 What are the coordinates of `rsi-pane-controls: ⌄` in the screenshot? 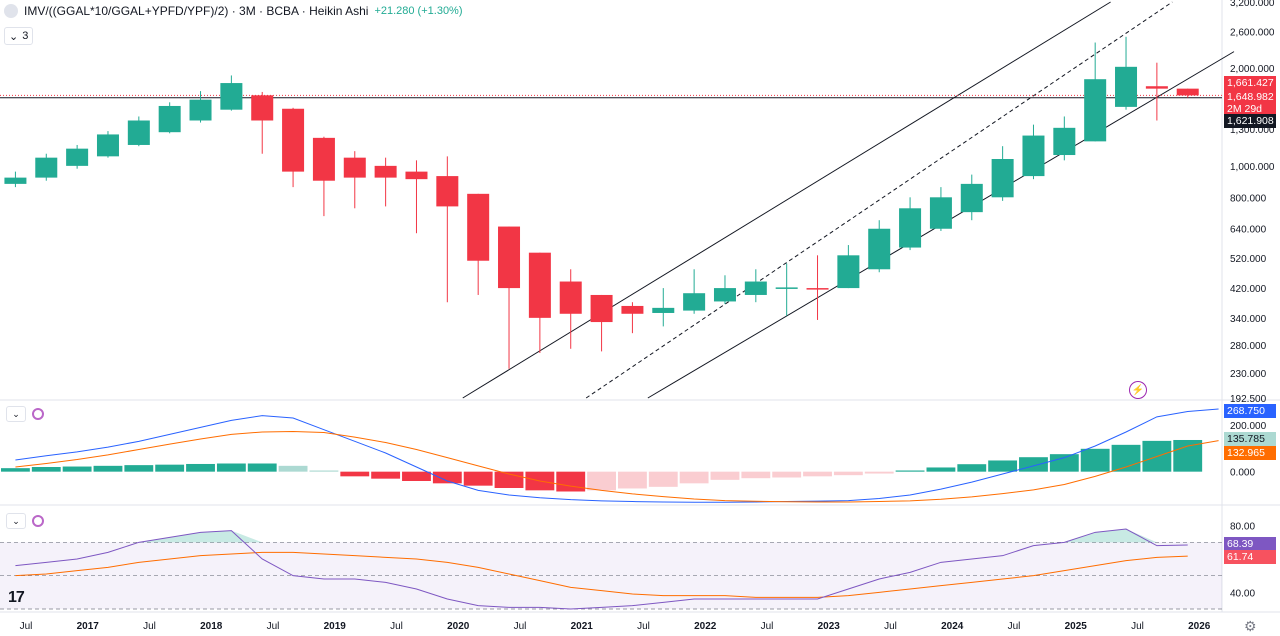 It's located at (25, 521).